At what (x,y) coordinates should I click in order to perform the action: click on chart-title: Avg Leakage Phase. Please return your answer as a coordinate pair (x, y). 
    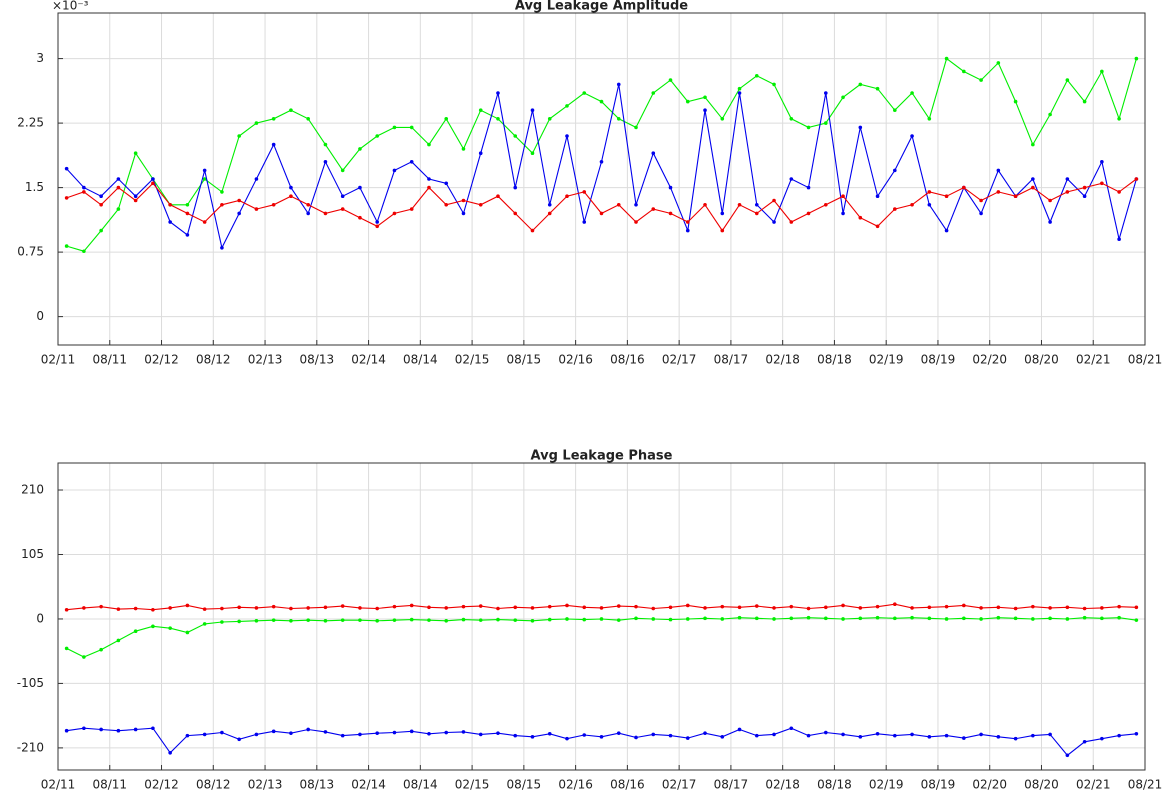
    Looking at the image, I should click on (602, 456).